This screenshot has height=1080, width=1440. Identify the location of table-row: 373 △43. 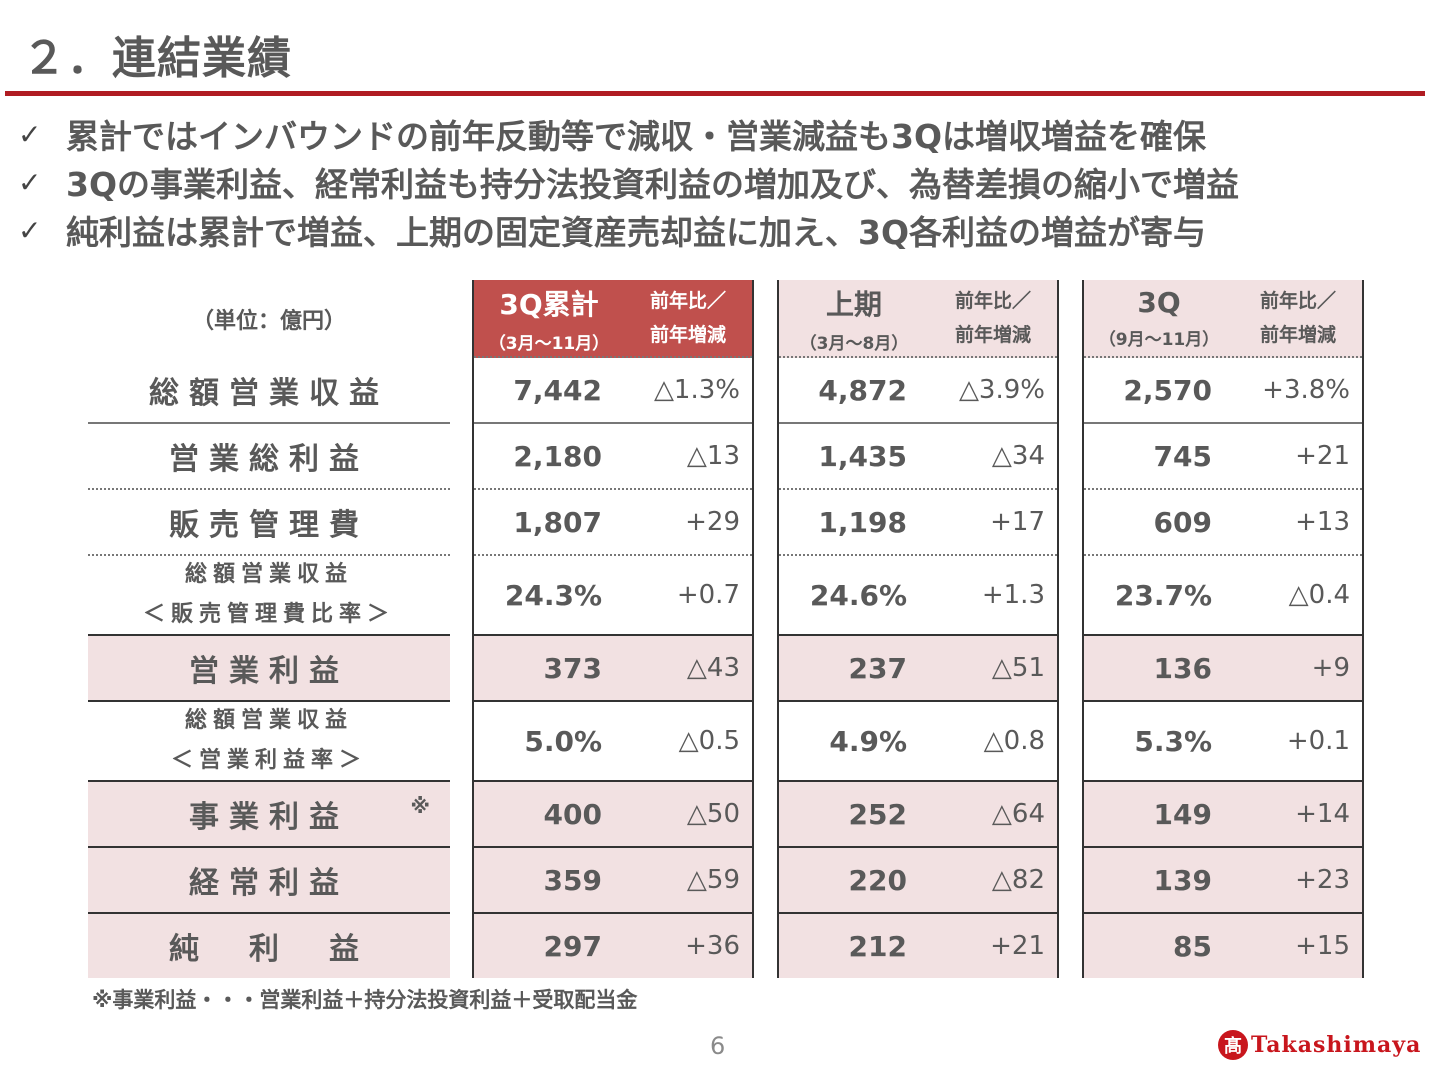
(613, 669).